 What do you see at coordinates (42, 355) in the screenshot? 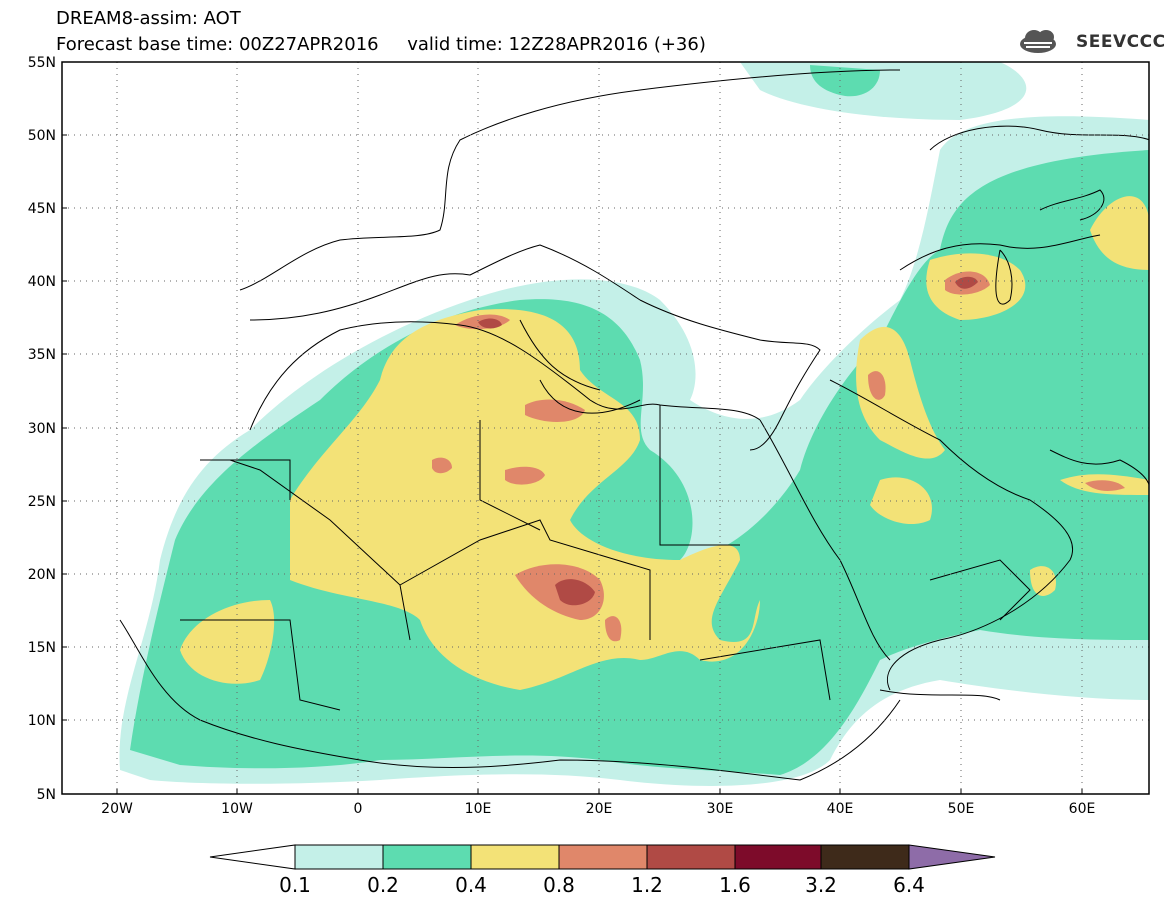
I see `lat-label: 35N` at bounding box center [42, 355].